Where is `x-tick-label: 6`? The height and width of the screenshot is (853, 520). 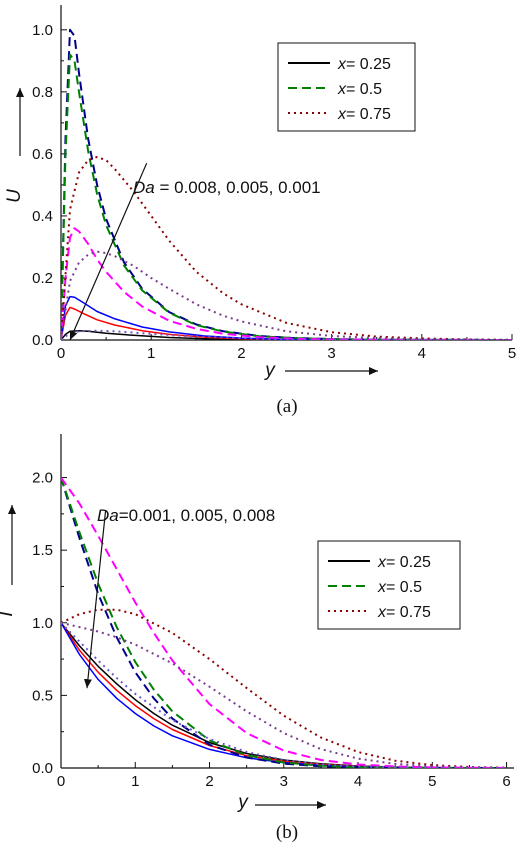 x-tick-label: 6 is located at coordinates (506, 781).